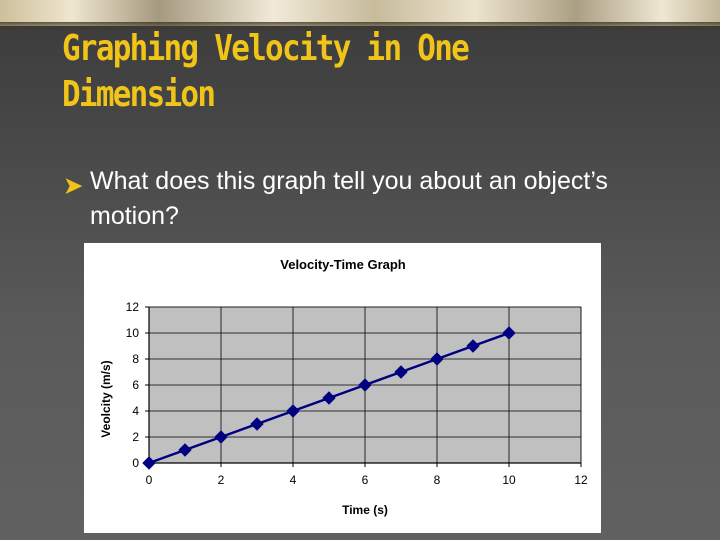  Describe the element at coordinates (133, 333) in the screenshot. I see `y-tick-label: 10` at that location.